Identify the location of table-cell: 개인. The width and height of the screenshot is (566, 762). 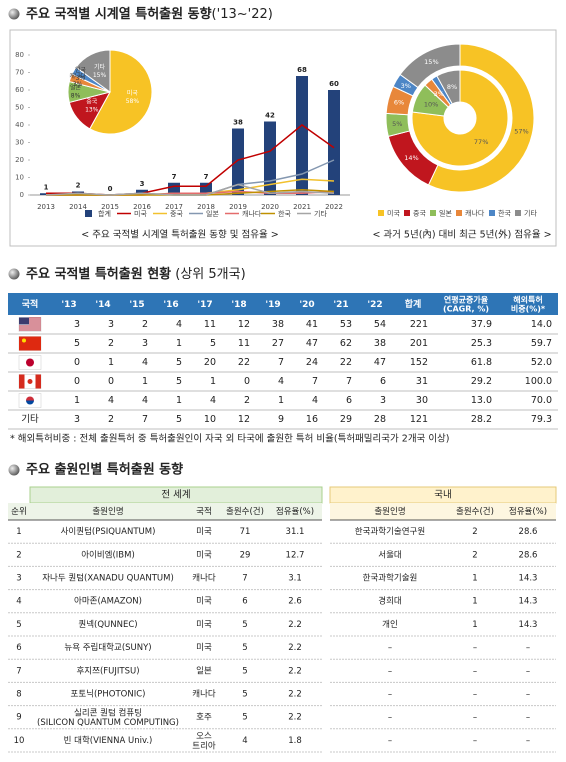
(390, 624).